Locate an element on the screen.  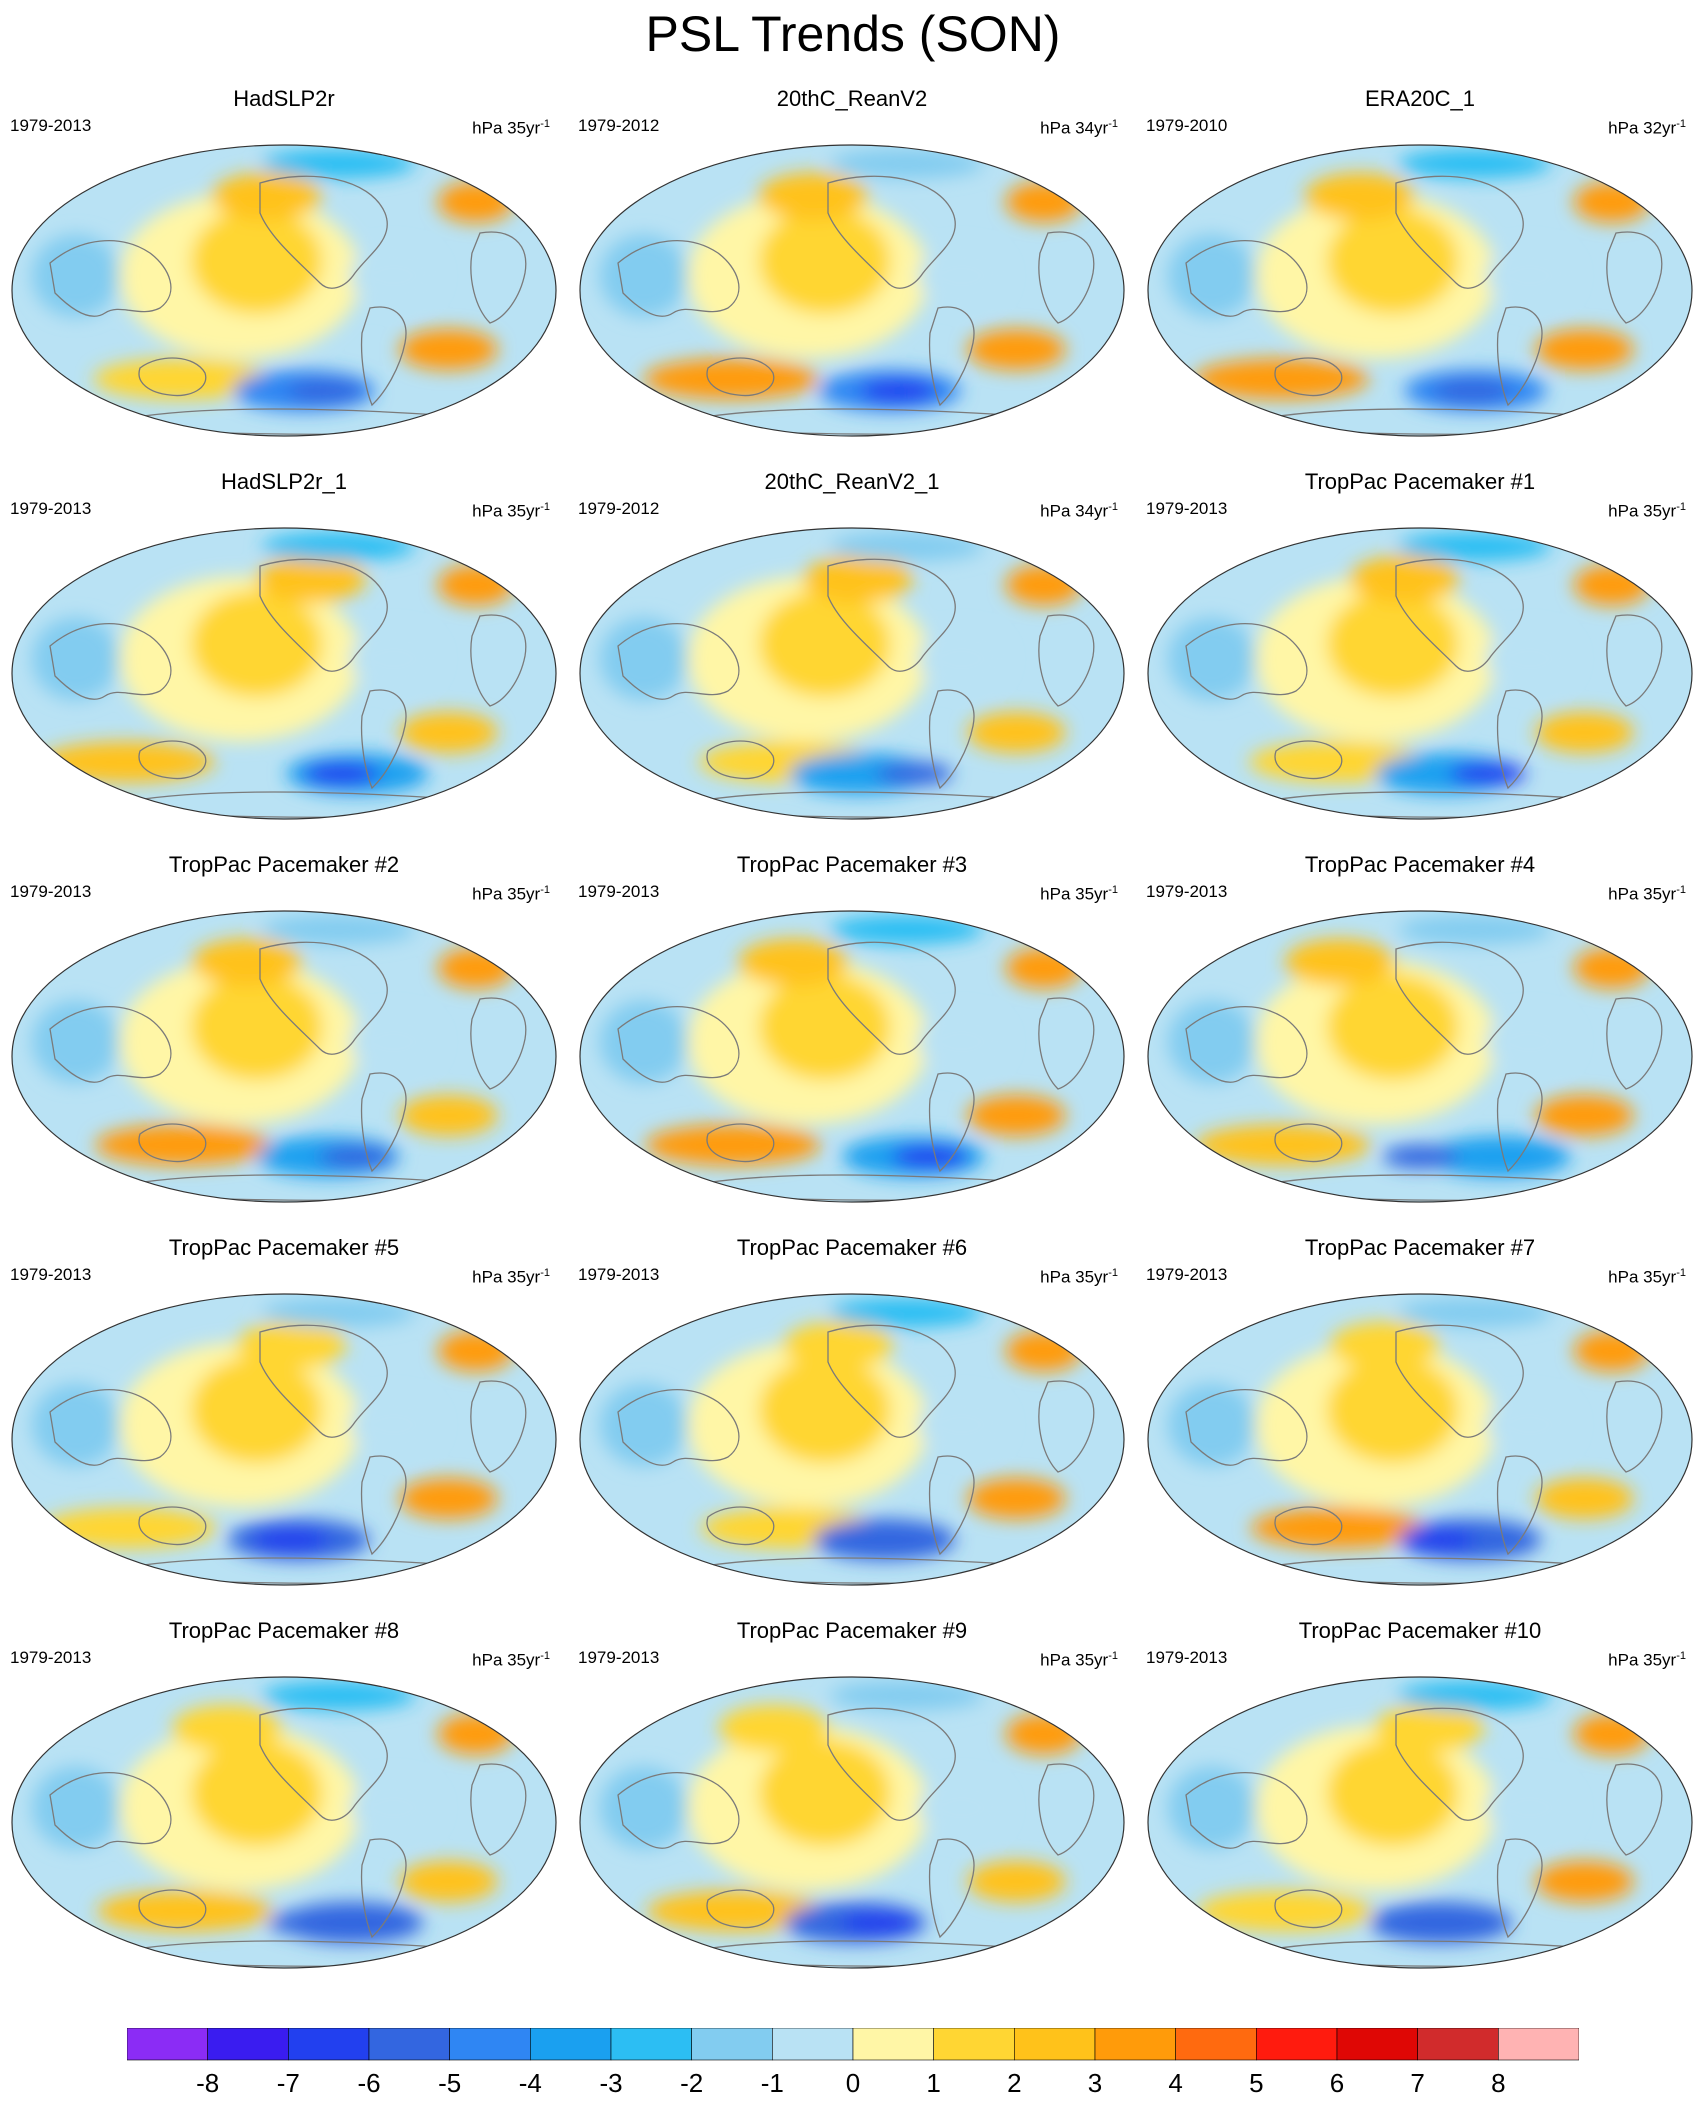
map-panel: TropPac Pacemaker #8 1979-2013 hPa 35yr-1 is located at coordinates (284, 1782).